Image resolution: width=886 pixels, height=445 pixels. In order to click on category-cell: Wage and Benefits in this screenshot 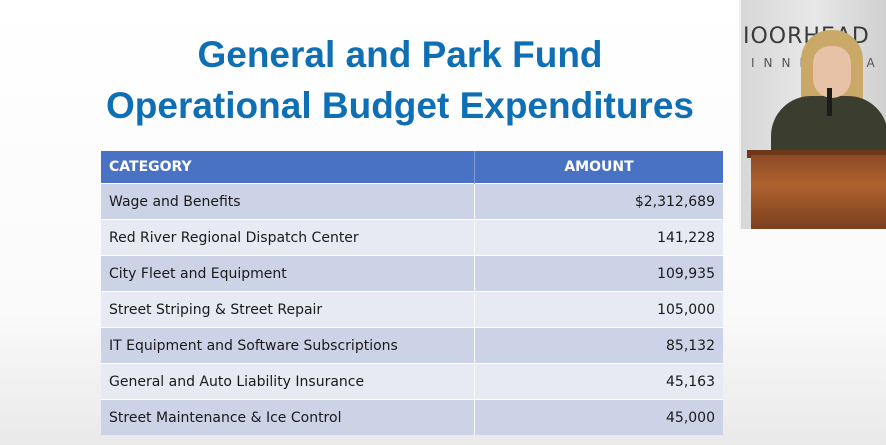, I will do `click(288, 201)`.